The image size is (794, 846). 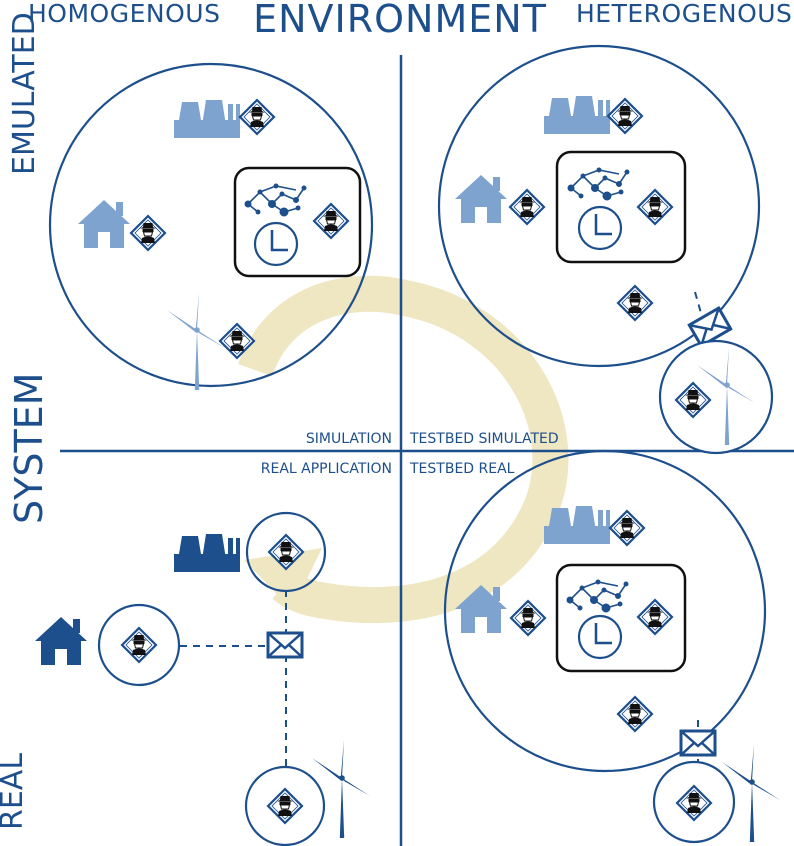 What do you see at coordinates (349, 439) in the screenshot?
I see `simulation-label: SIMULATION` at bounding box center [349, 439].